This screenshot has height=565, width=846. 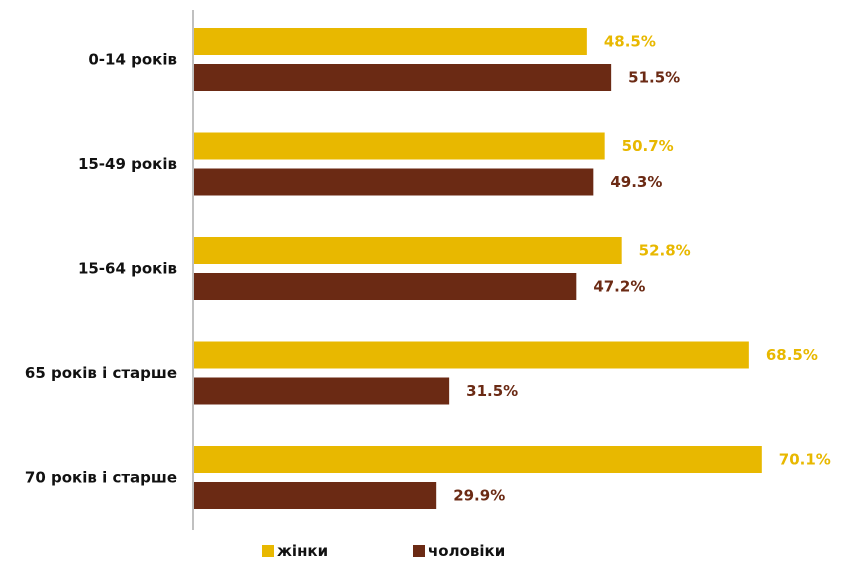 What do you see at coordinates (636, 182) in the screenshot?
I see `data-label-men: 49.3%` at bounding box center [636, 182].